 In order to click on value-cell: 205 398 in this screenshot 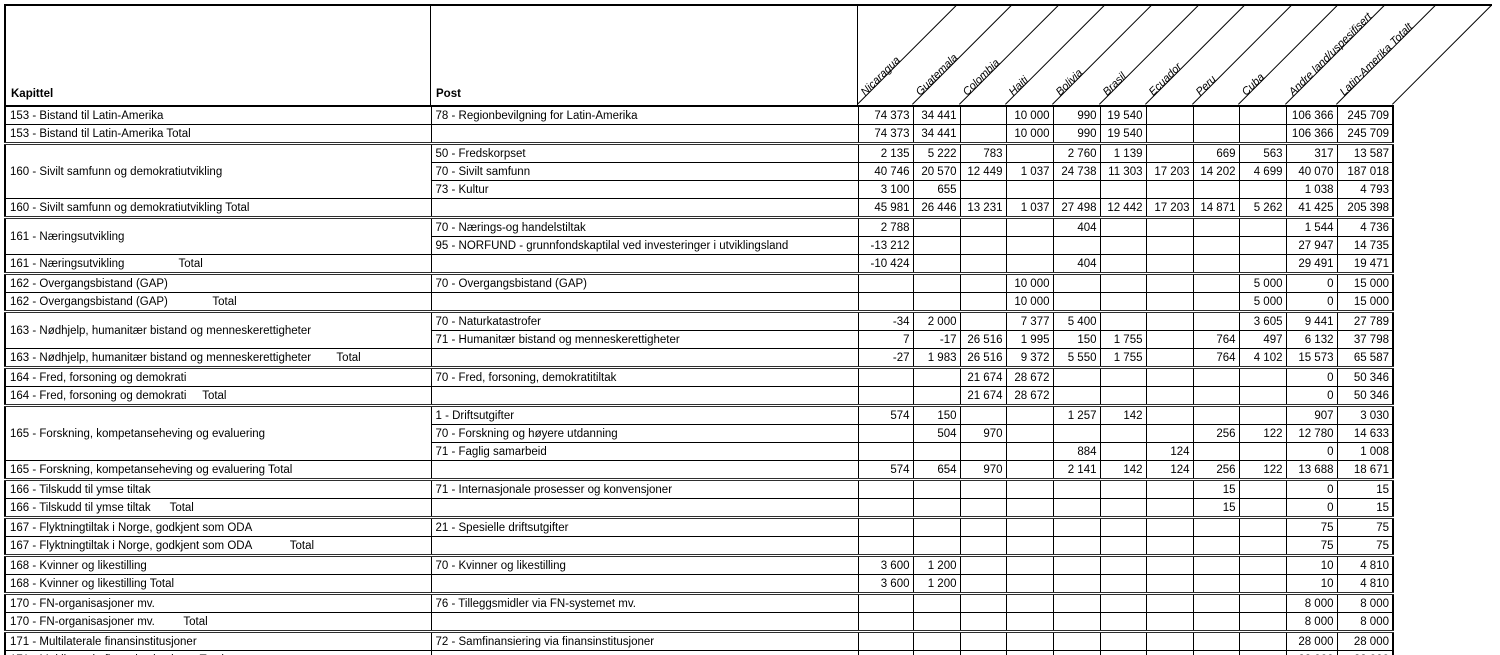, I will do `click(1365, 208)`.